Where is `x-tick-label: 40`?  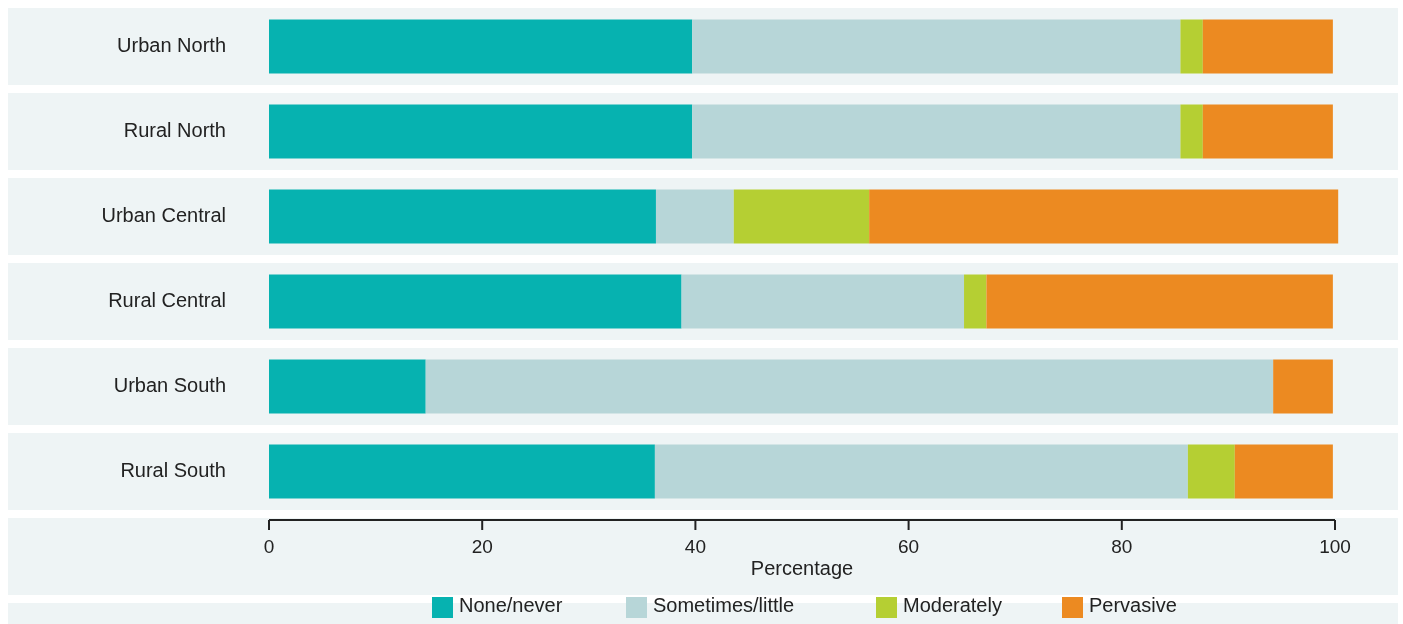
x-tick-label: 40 is located at coordinates (695, 546).